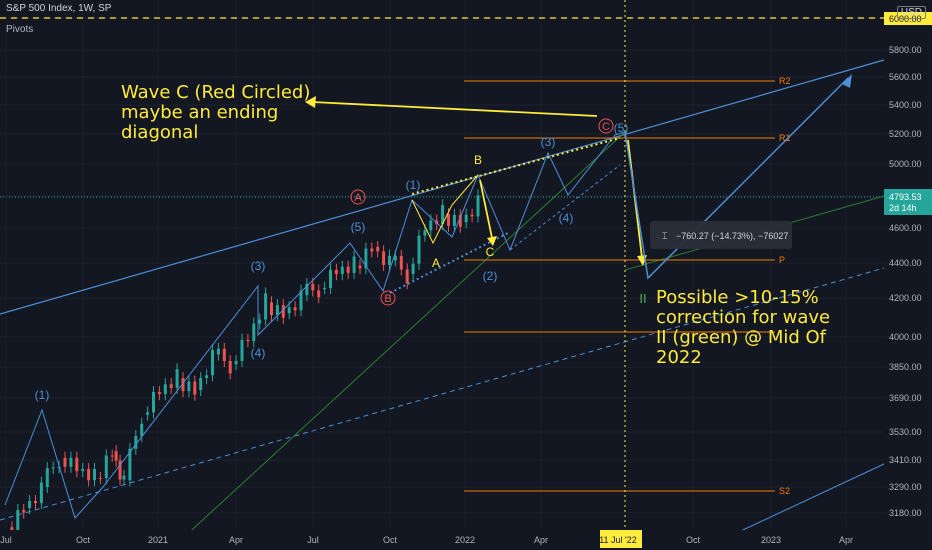 This screenshot has height=550, width=932. I want to click on projection-path, so click(736, 178).